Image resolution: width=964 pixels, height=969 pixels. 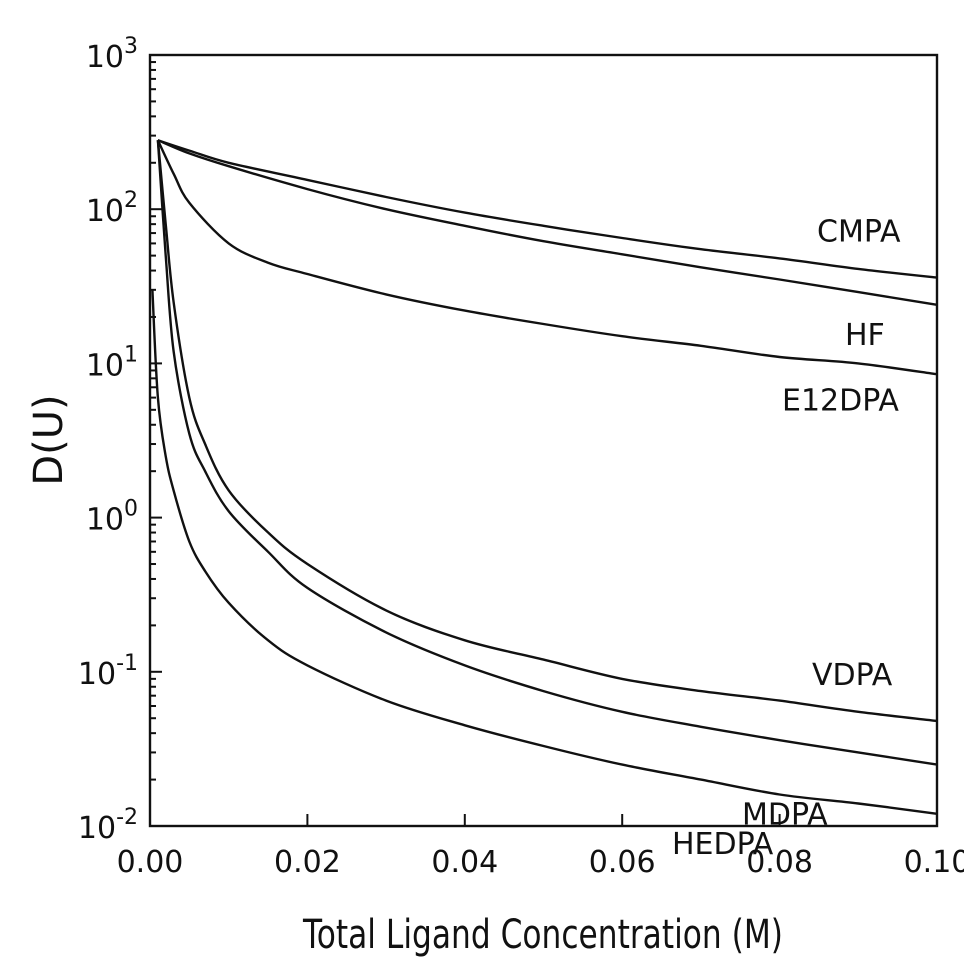 I want to click on x-tick-label: 0.04, so click(x=464, y=862).